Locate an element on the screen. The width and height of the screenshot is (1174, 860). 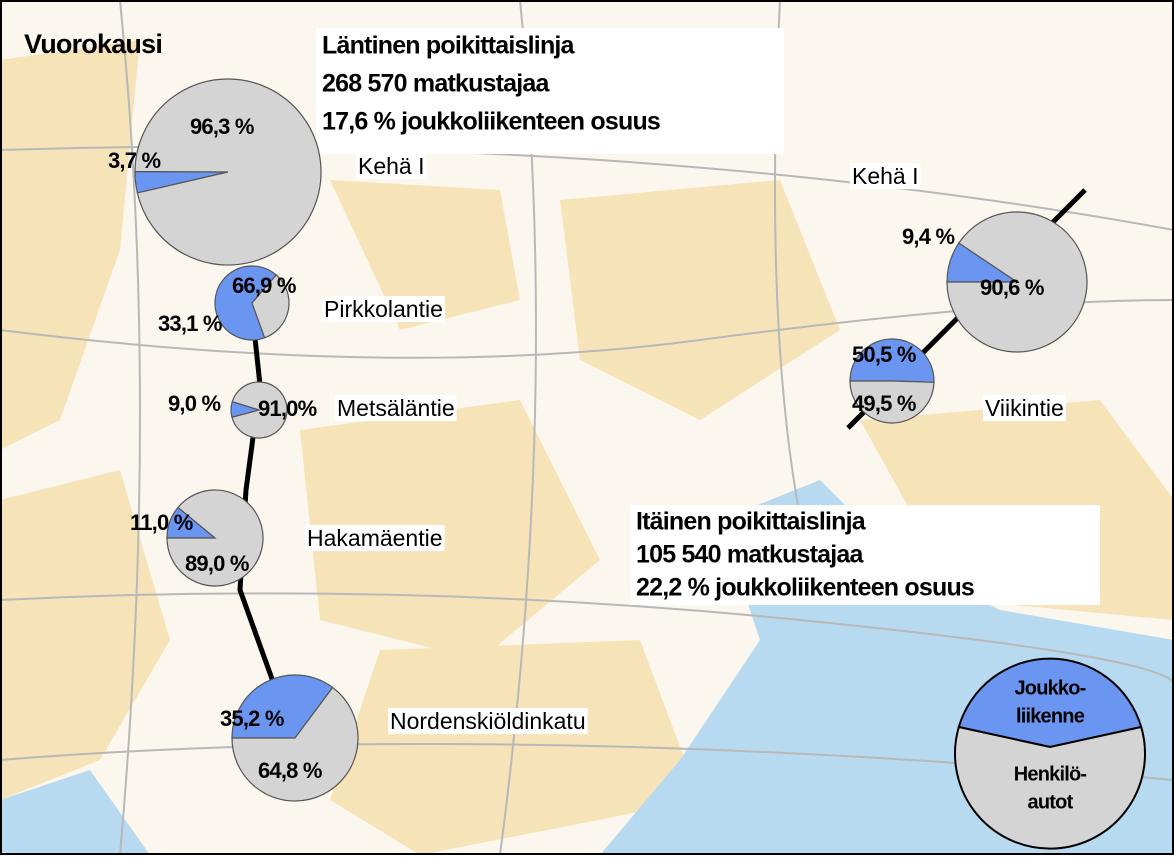
legend-label: liikenne is located at coordinates (1050, 716).